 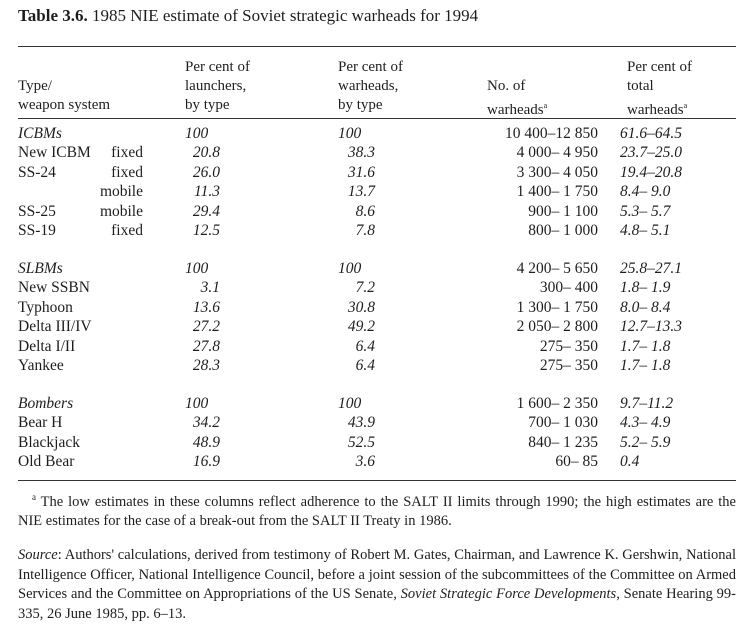 I want to click on cell-warheads: 8.6, so click(x=365, y=211).